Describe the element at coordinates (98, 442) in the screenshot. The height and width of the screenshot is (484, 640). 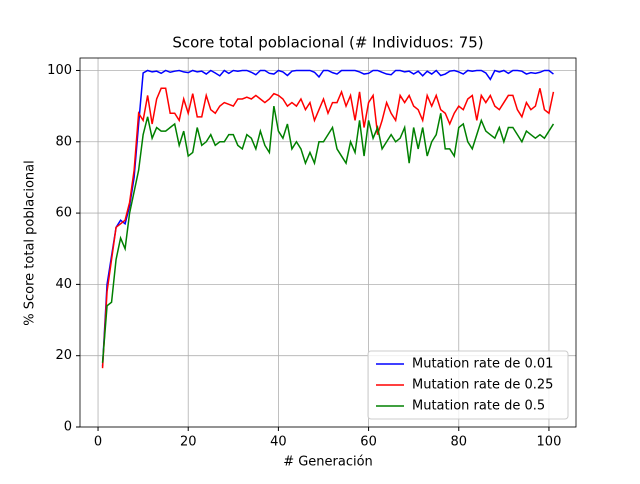
I see `x-tick-label: 0` at that location.